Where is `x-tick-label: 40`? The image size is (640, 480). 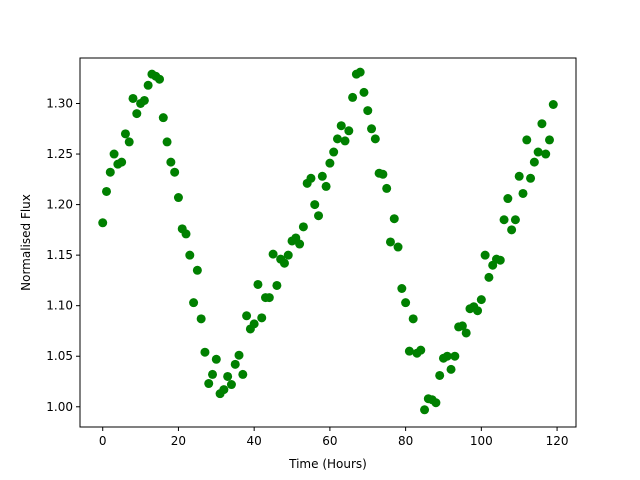 x-tick-label: 40 is located at coordinates (254, 441).